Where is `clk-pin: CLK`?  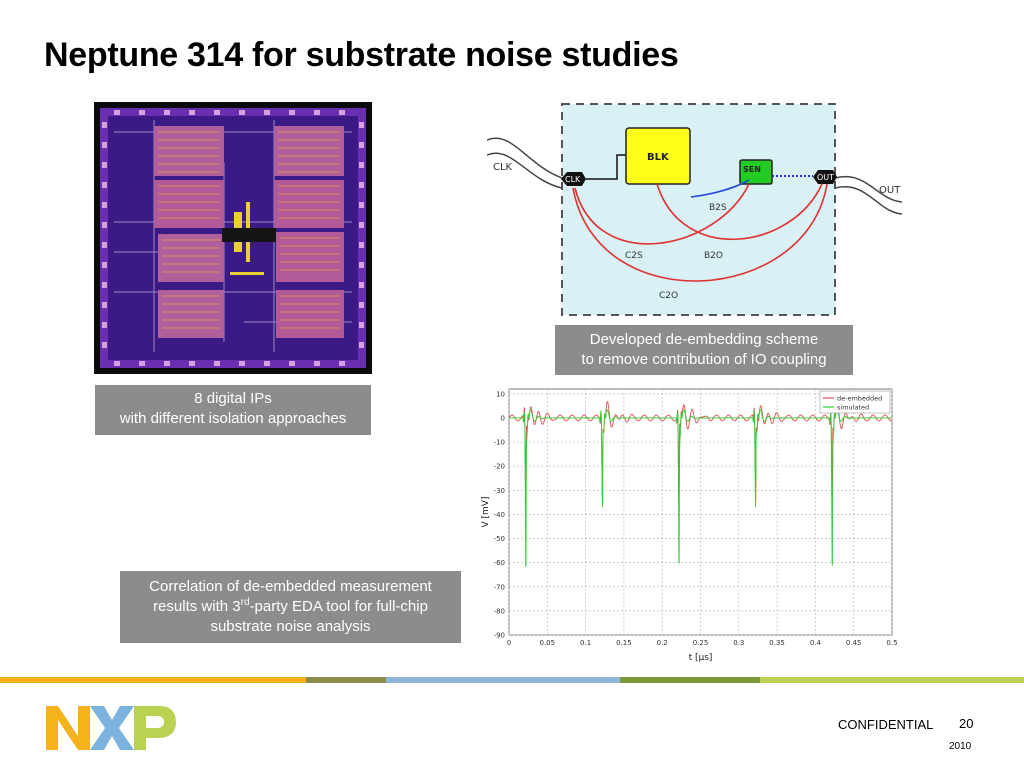 clk-pin: CLK is located at coordinates (573, 179).